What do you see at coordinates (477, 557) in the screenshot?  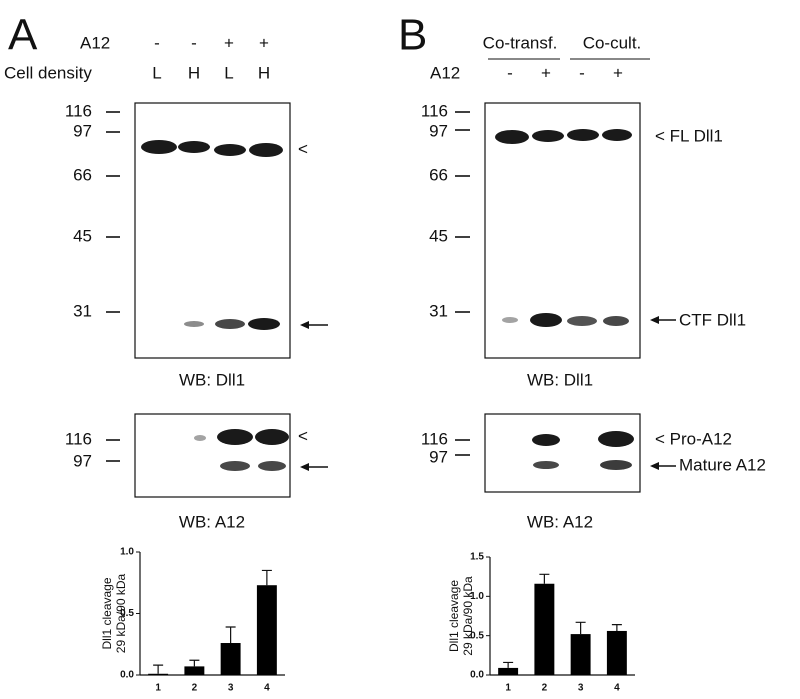 I see `y-tick-label: 1.5` at bounding box center [477, 557].